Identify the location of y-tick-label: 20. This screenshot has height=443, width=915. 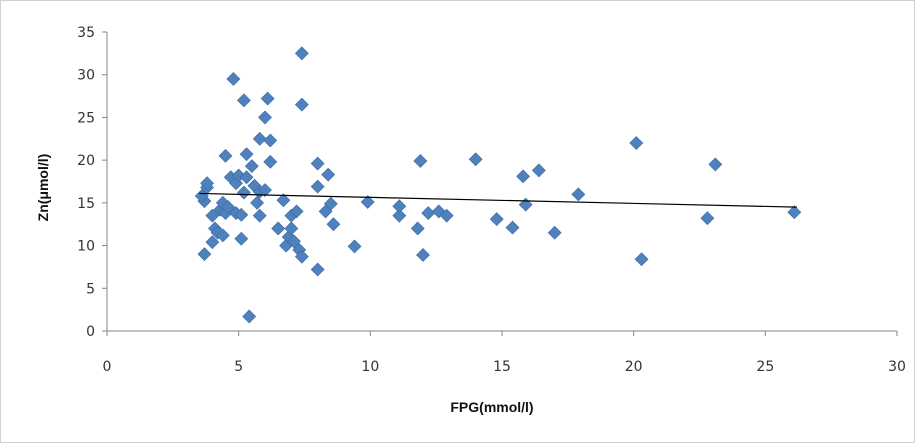
(86, 161).